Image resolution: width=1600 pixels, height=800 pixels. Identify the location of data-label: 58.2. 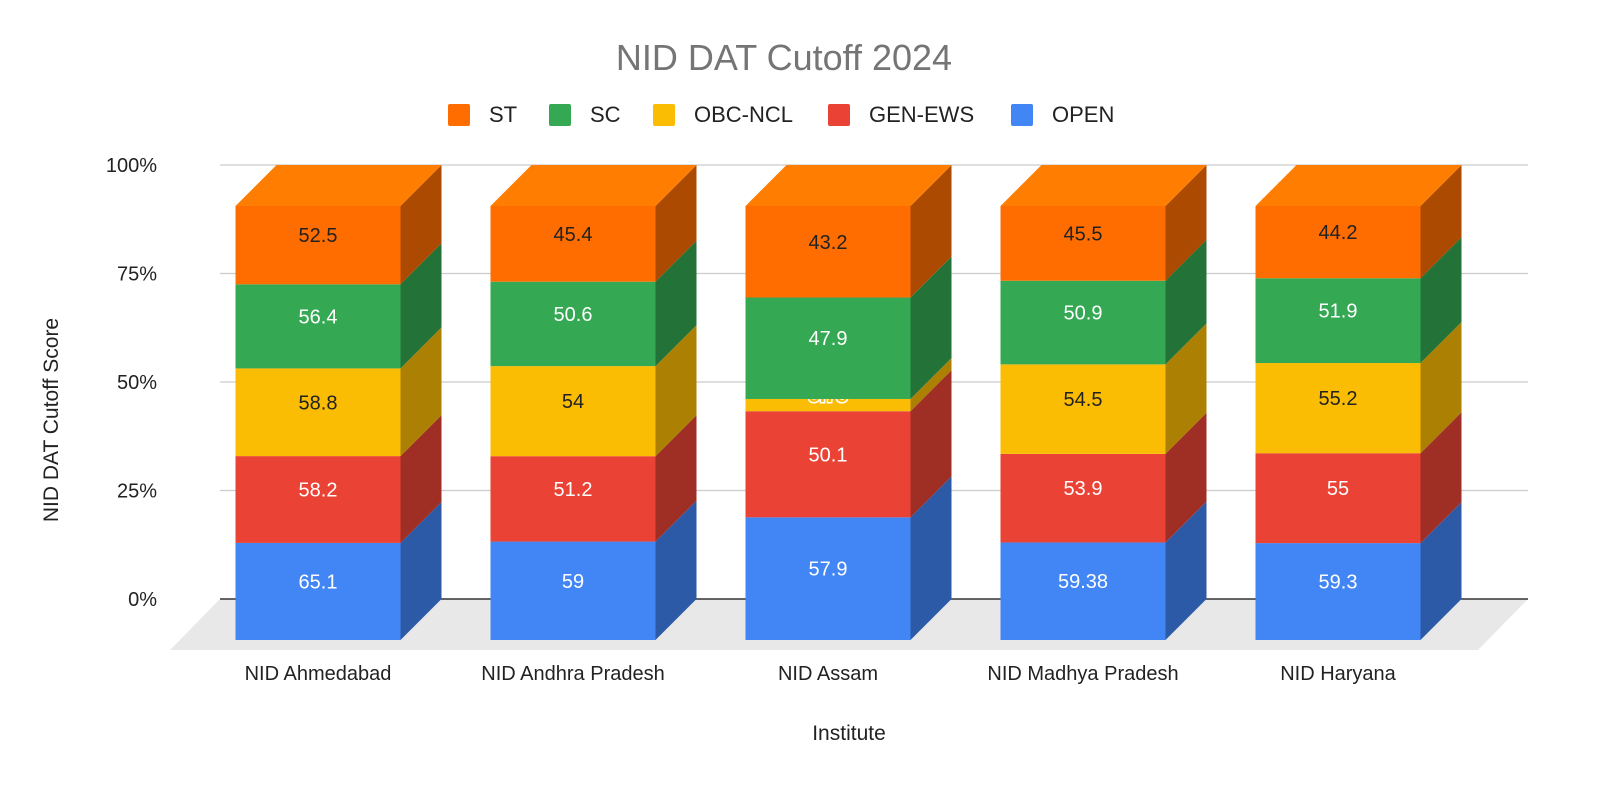
(318, 491).